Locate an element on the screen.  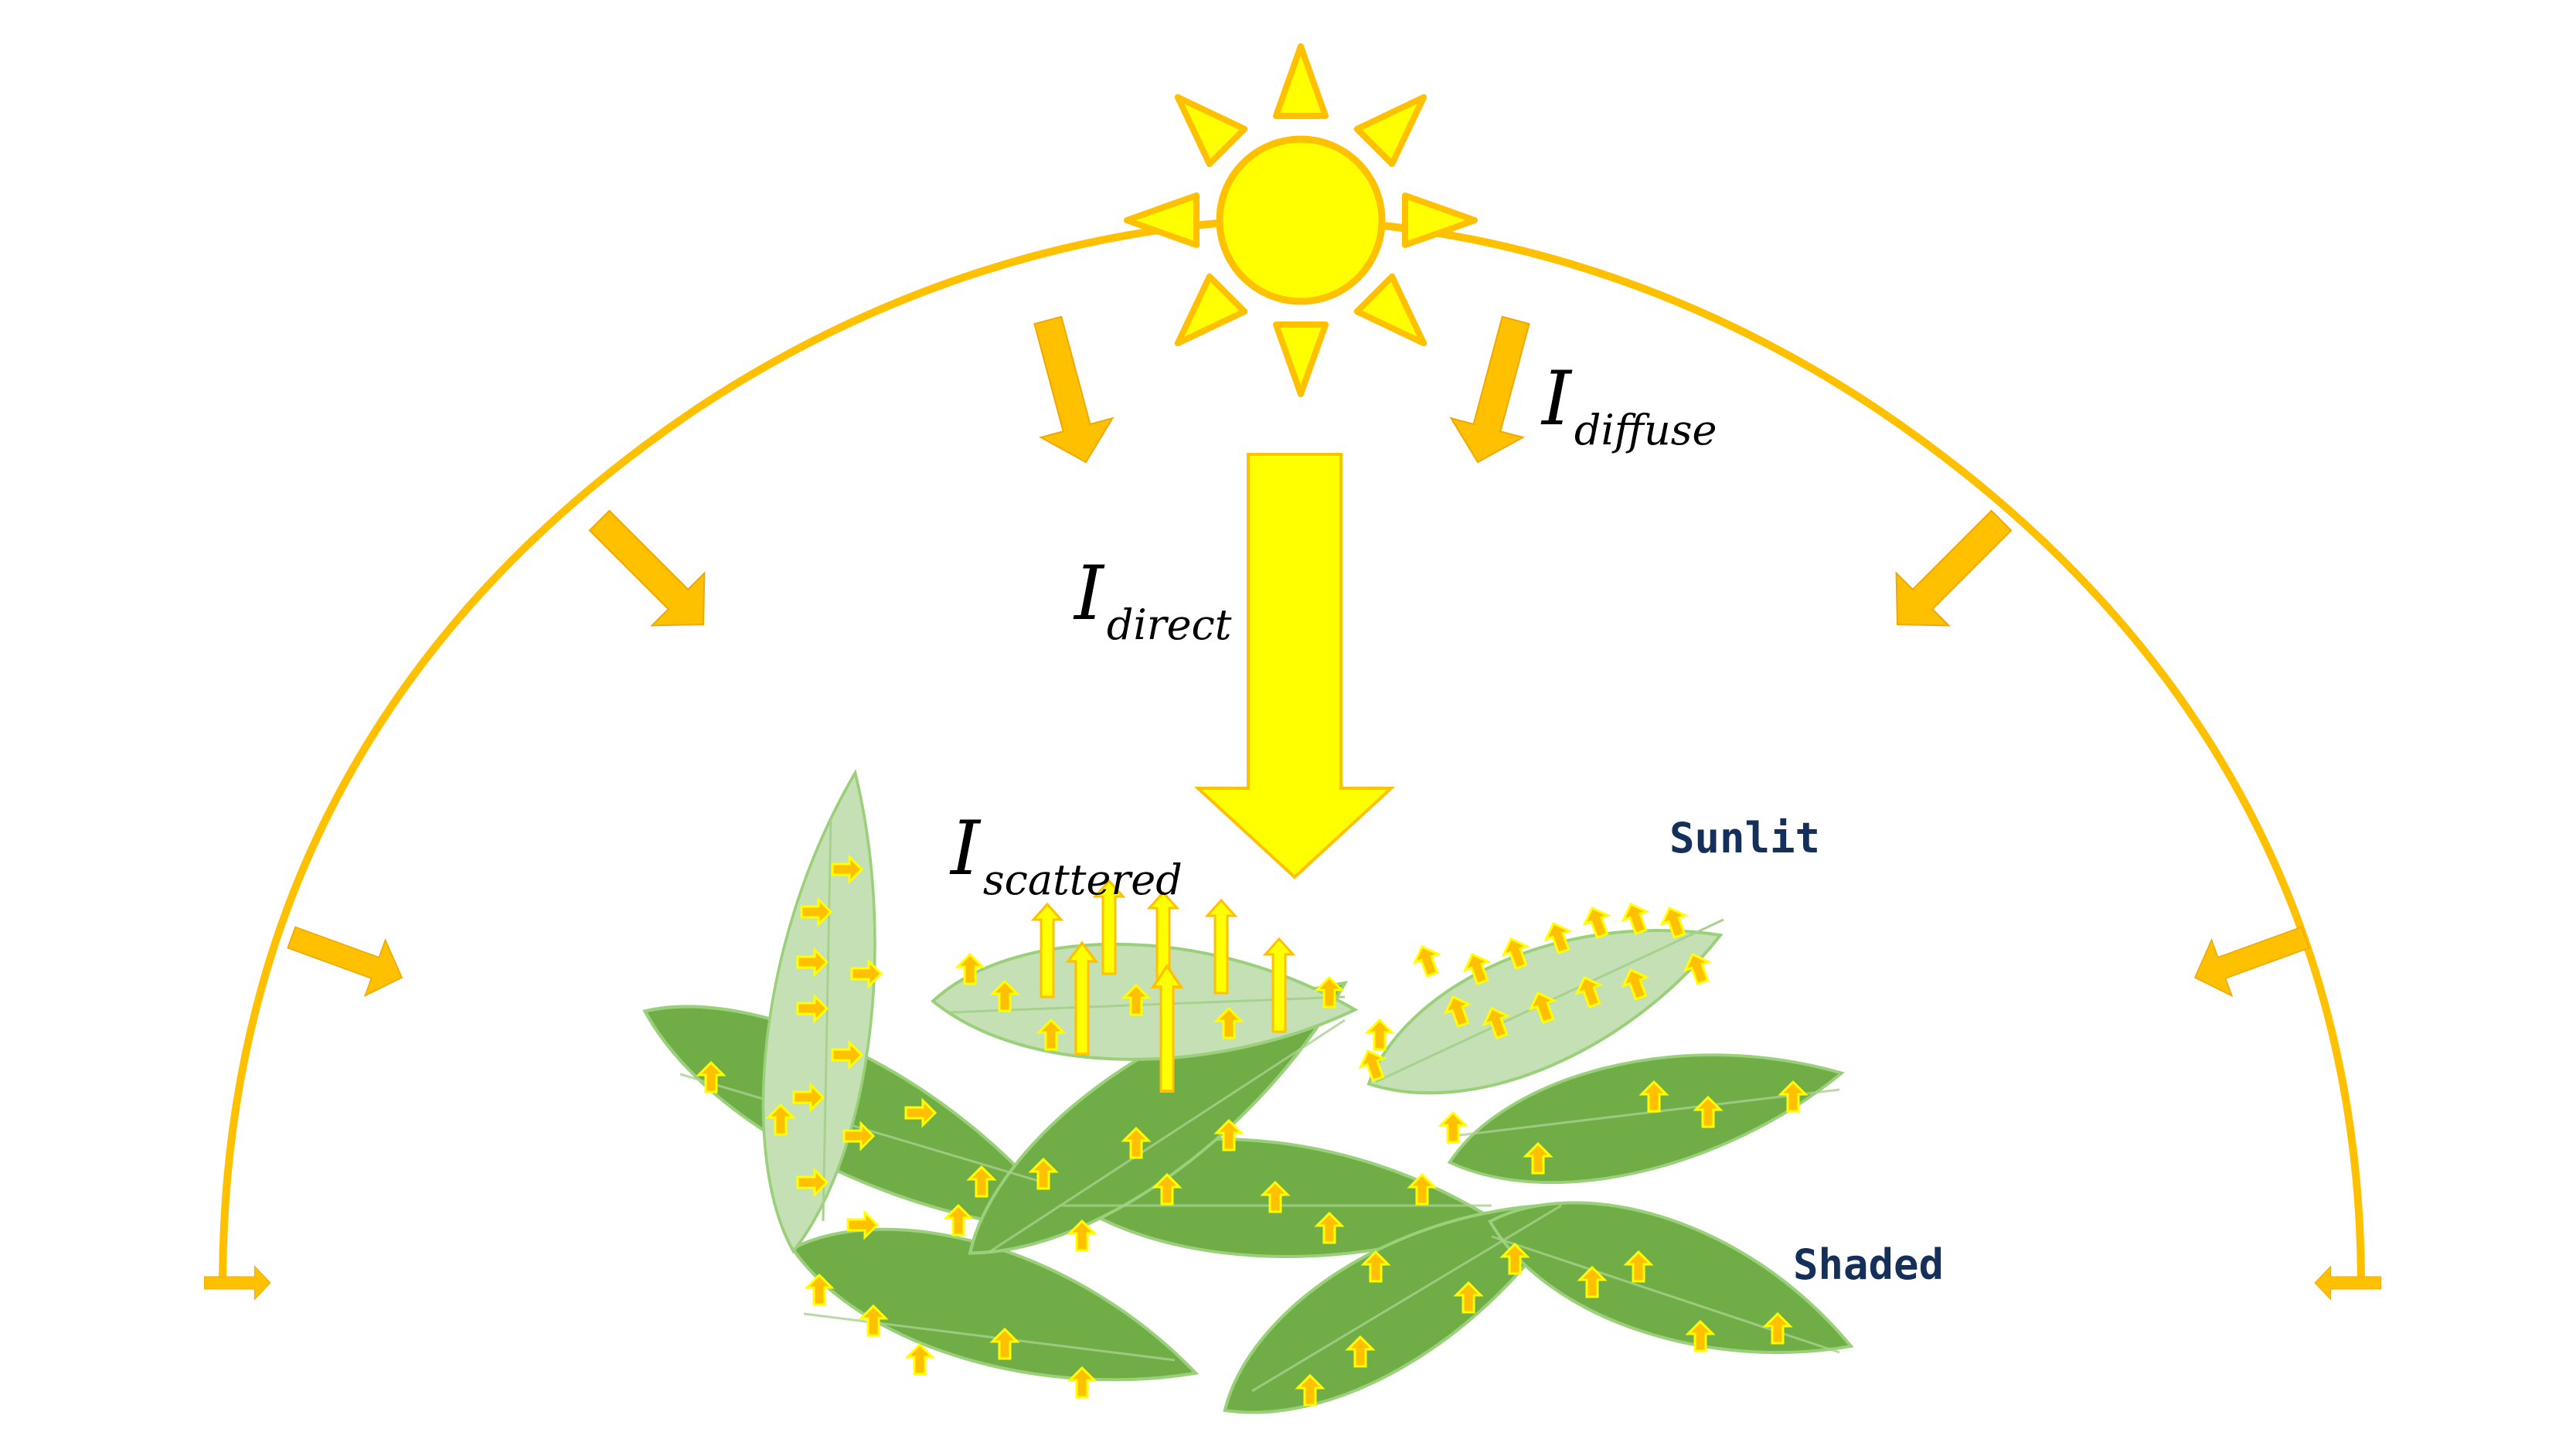
sun-icon is located at coordinates (1301, 220).